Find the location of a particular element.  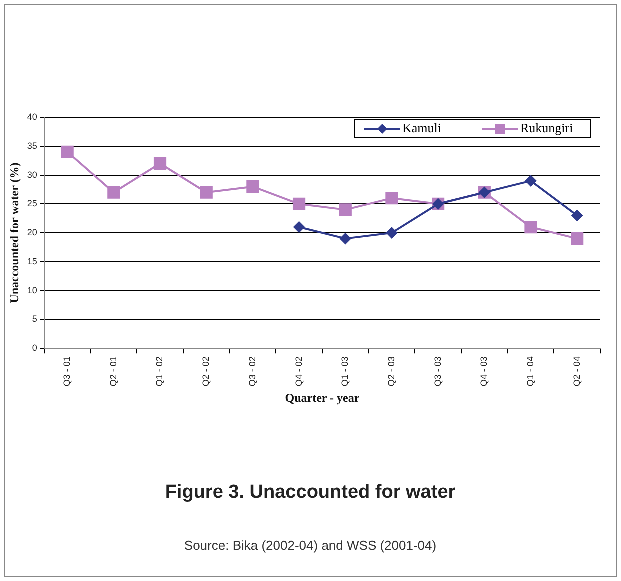

y-tick-label: 20 is located at coordinates (32, 233).